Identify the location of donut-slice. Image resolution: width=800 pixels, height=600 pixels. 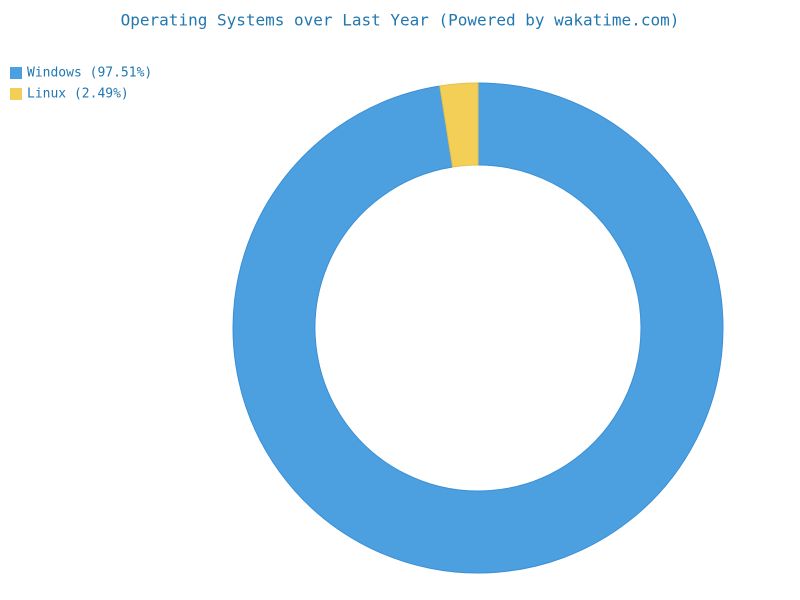
(459, 125).